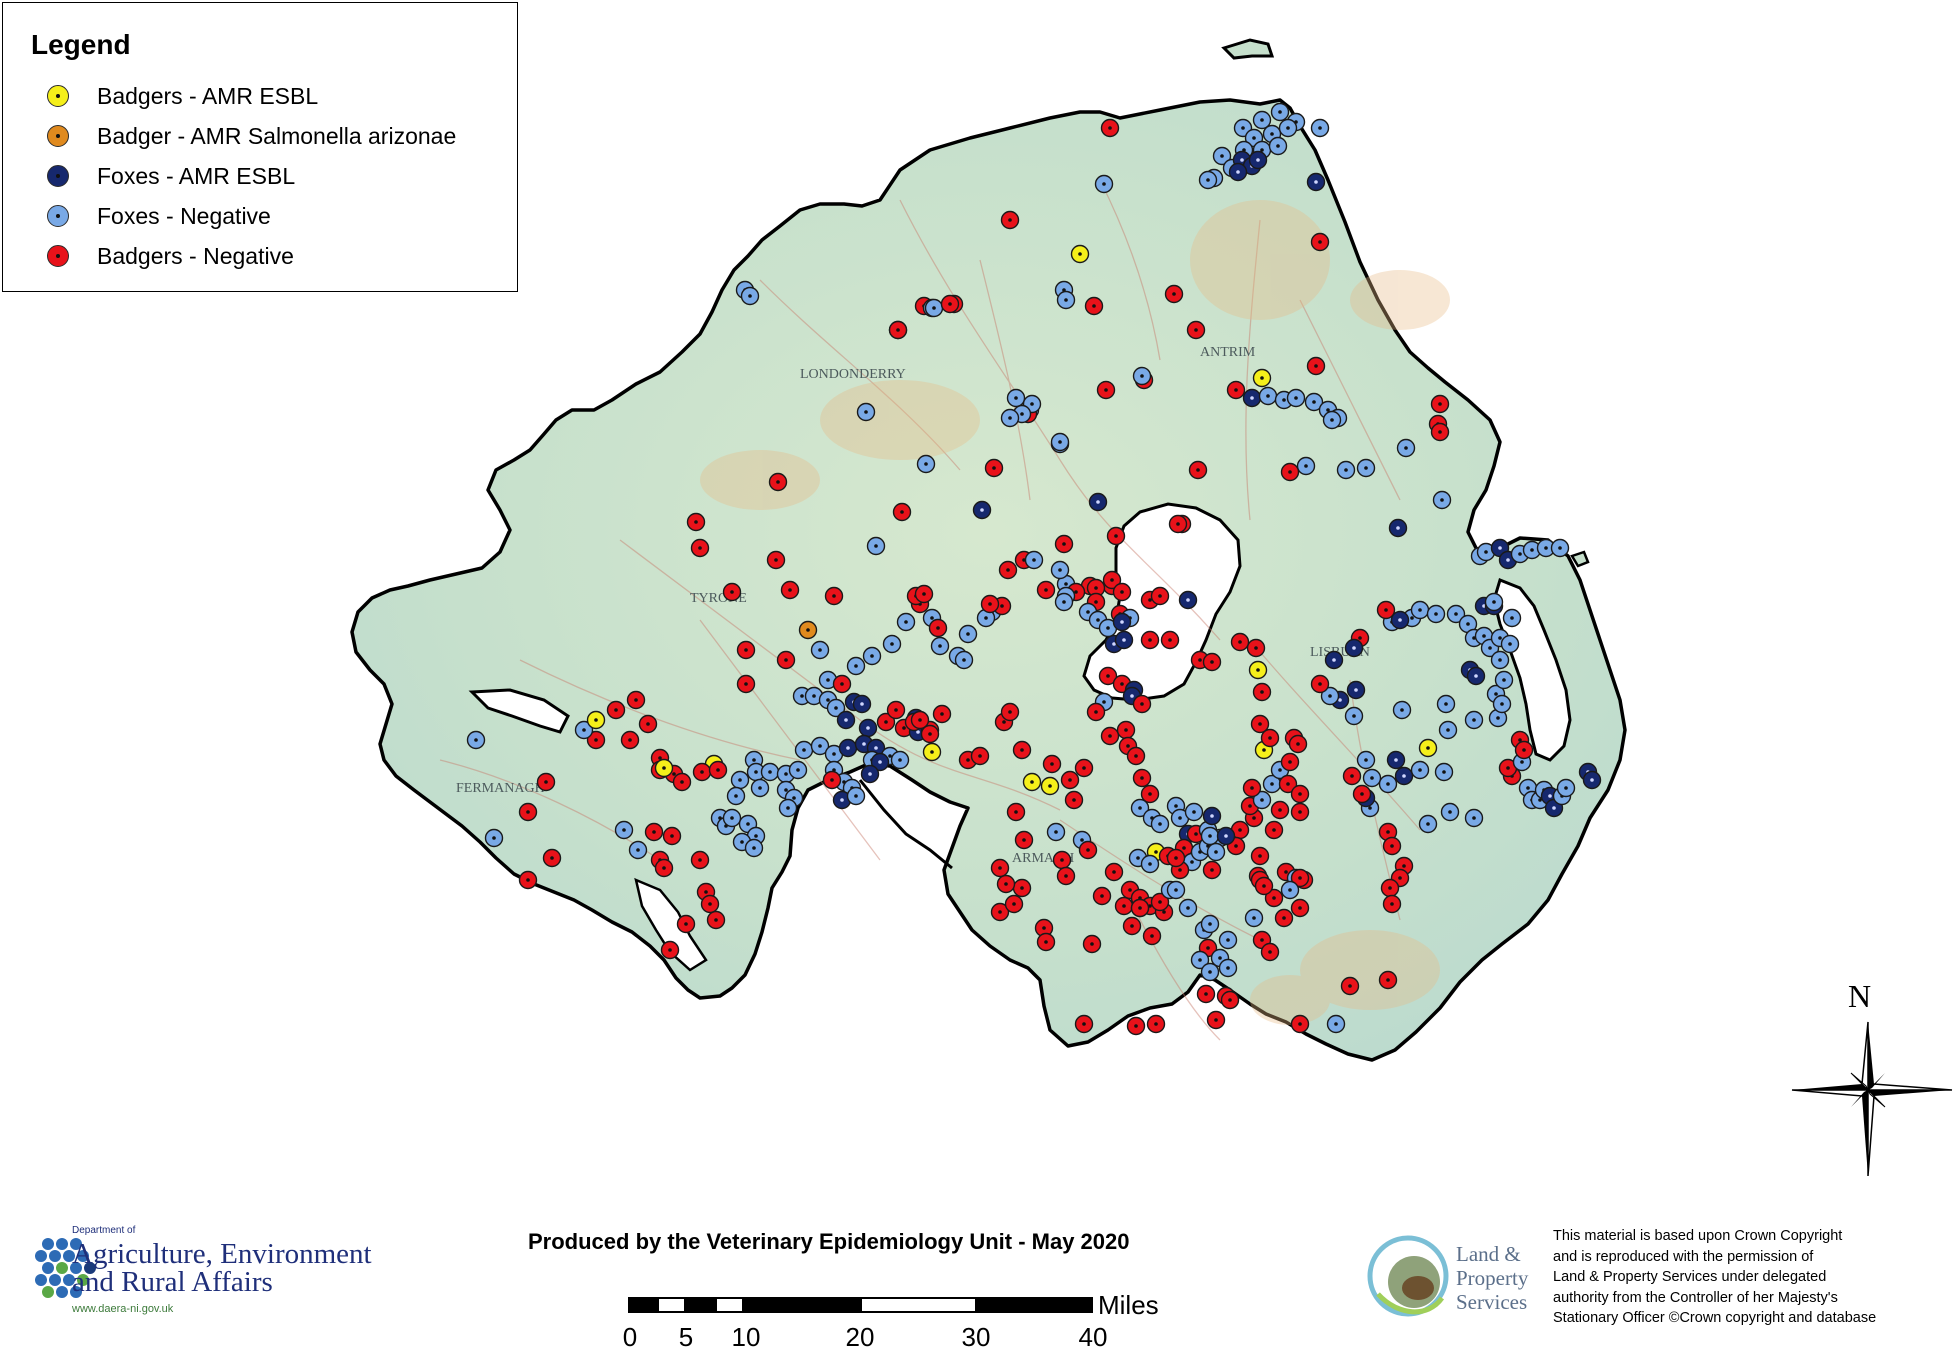  Describe the element at coordinates (171, 176) in the screenshot. I see `legend-item-foxes-amr-esbl: Foxes - AMR ESBL` at that location.